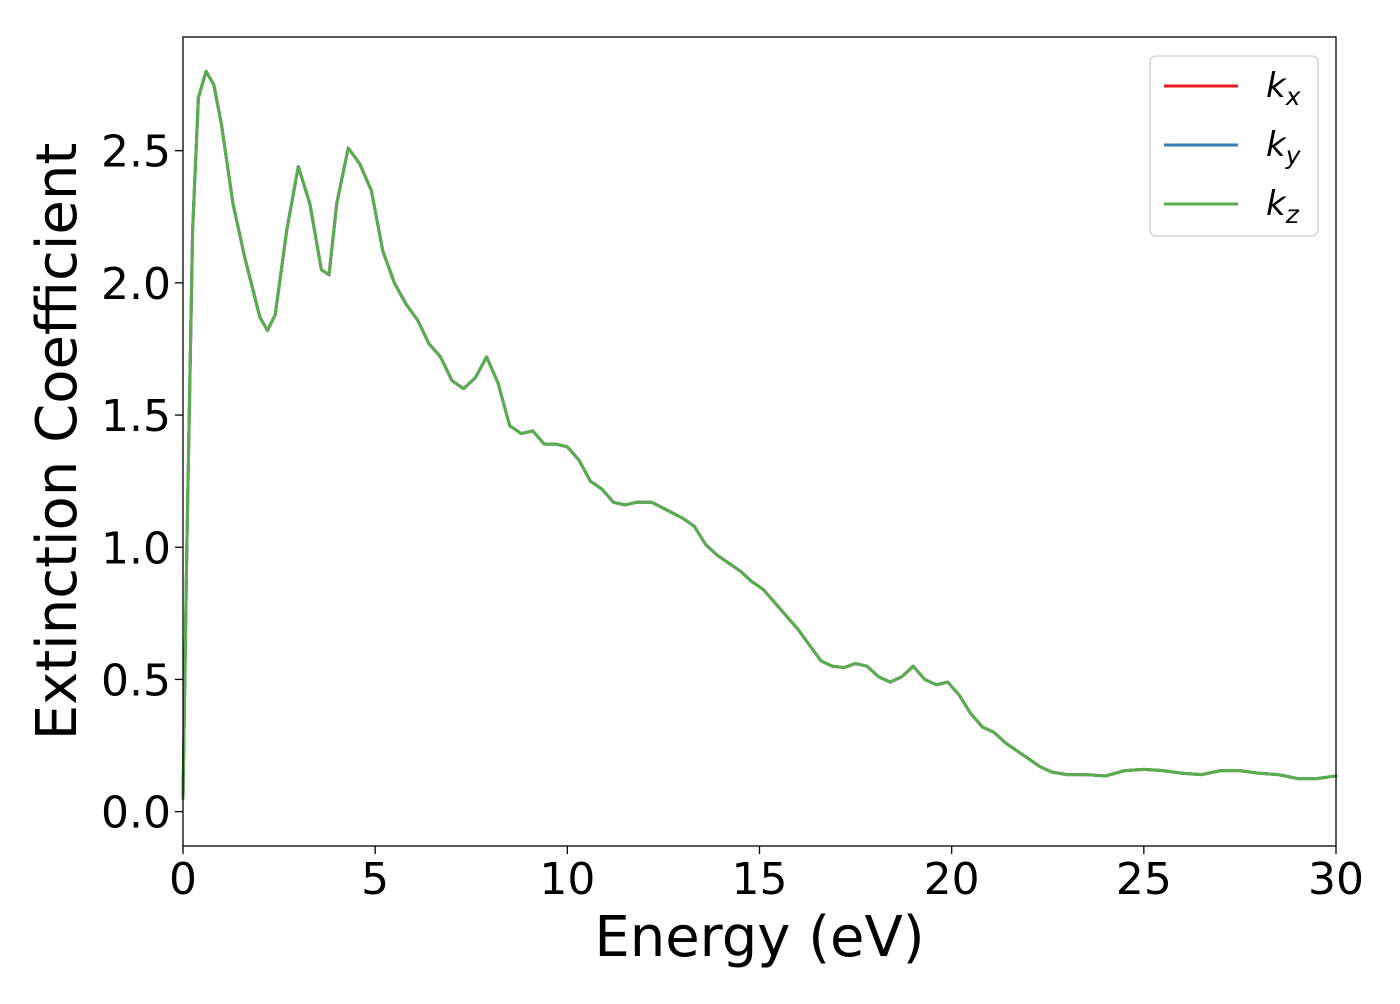  I want to click on y-tick-label: 0.5, so click(136, 680).